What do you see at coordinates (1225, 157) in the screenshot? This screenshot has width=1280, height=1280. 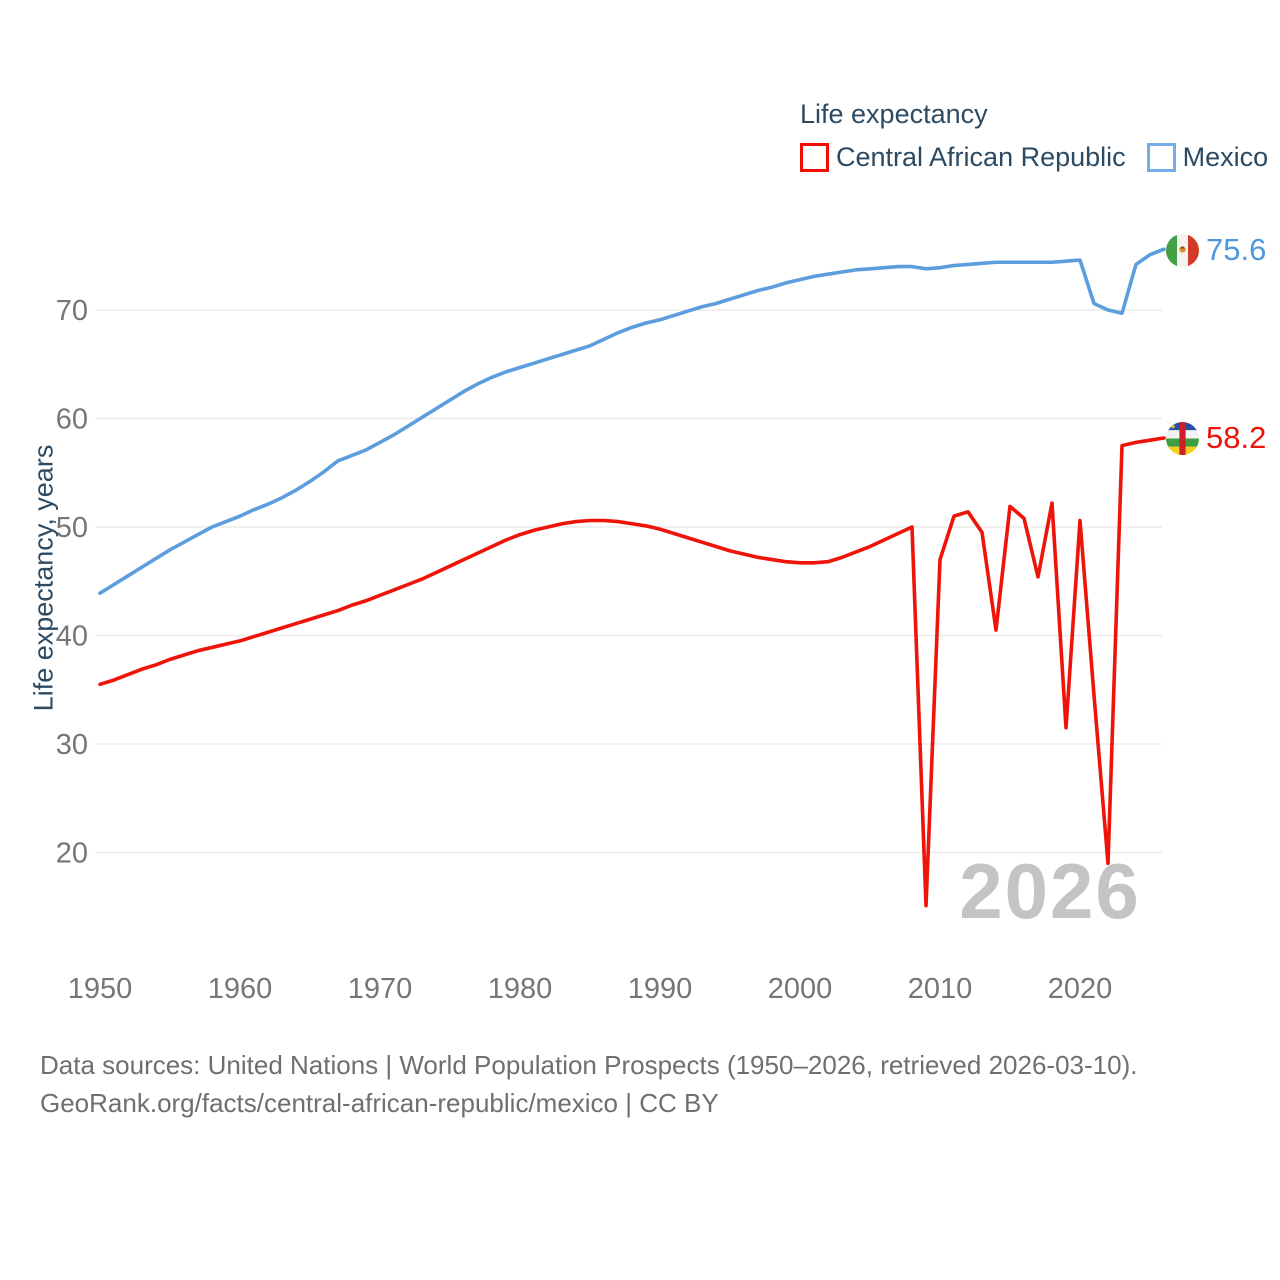 I see `legend-label-mexico: Mexico` at bounding box center [1225, 157].